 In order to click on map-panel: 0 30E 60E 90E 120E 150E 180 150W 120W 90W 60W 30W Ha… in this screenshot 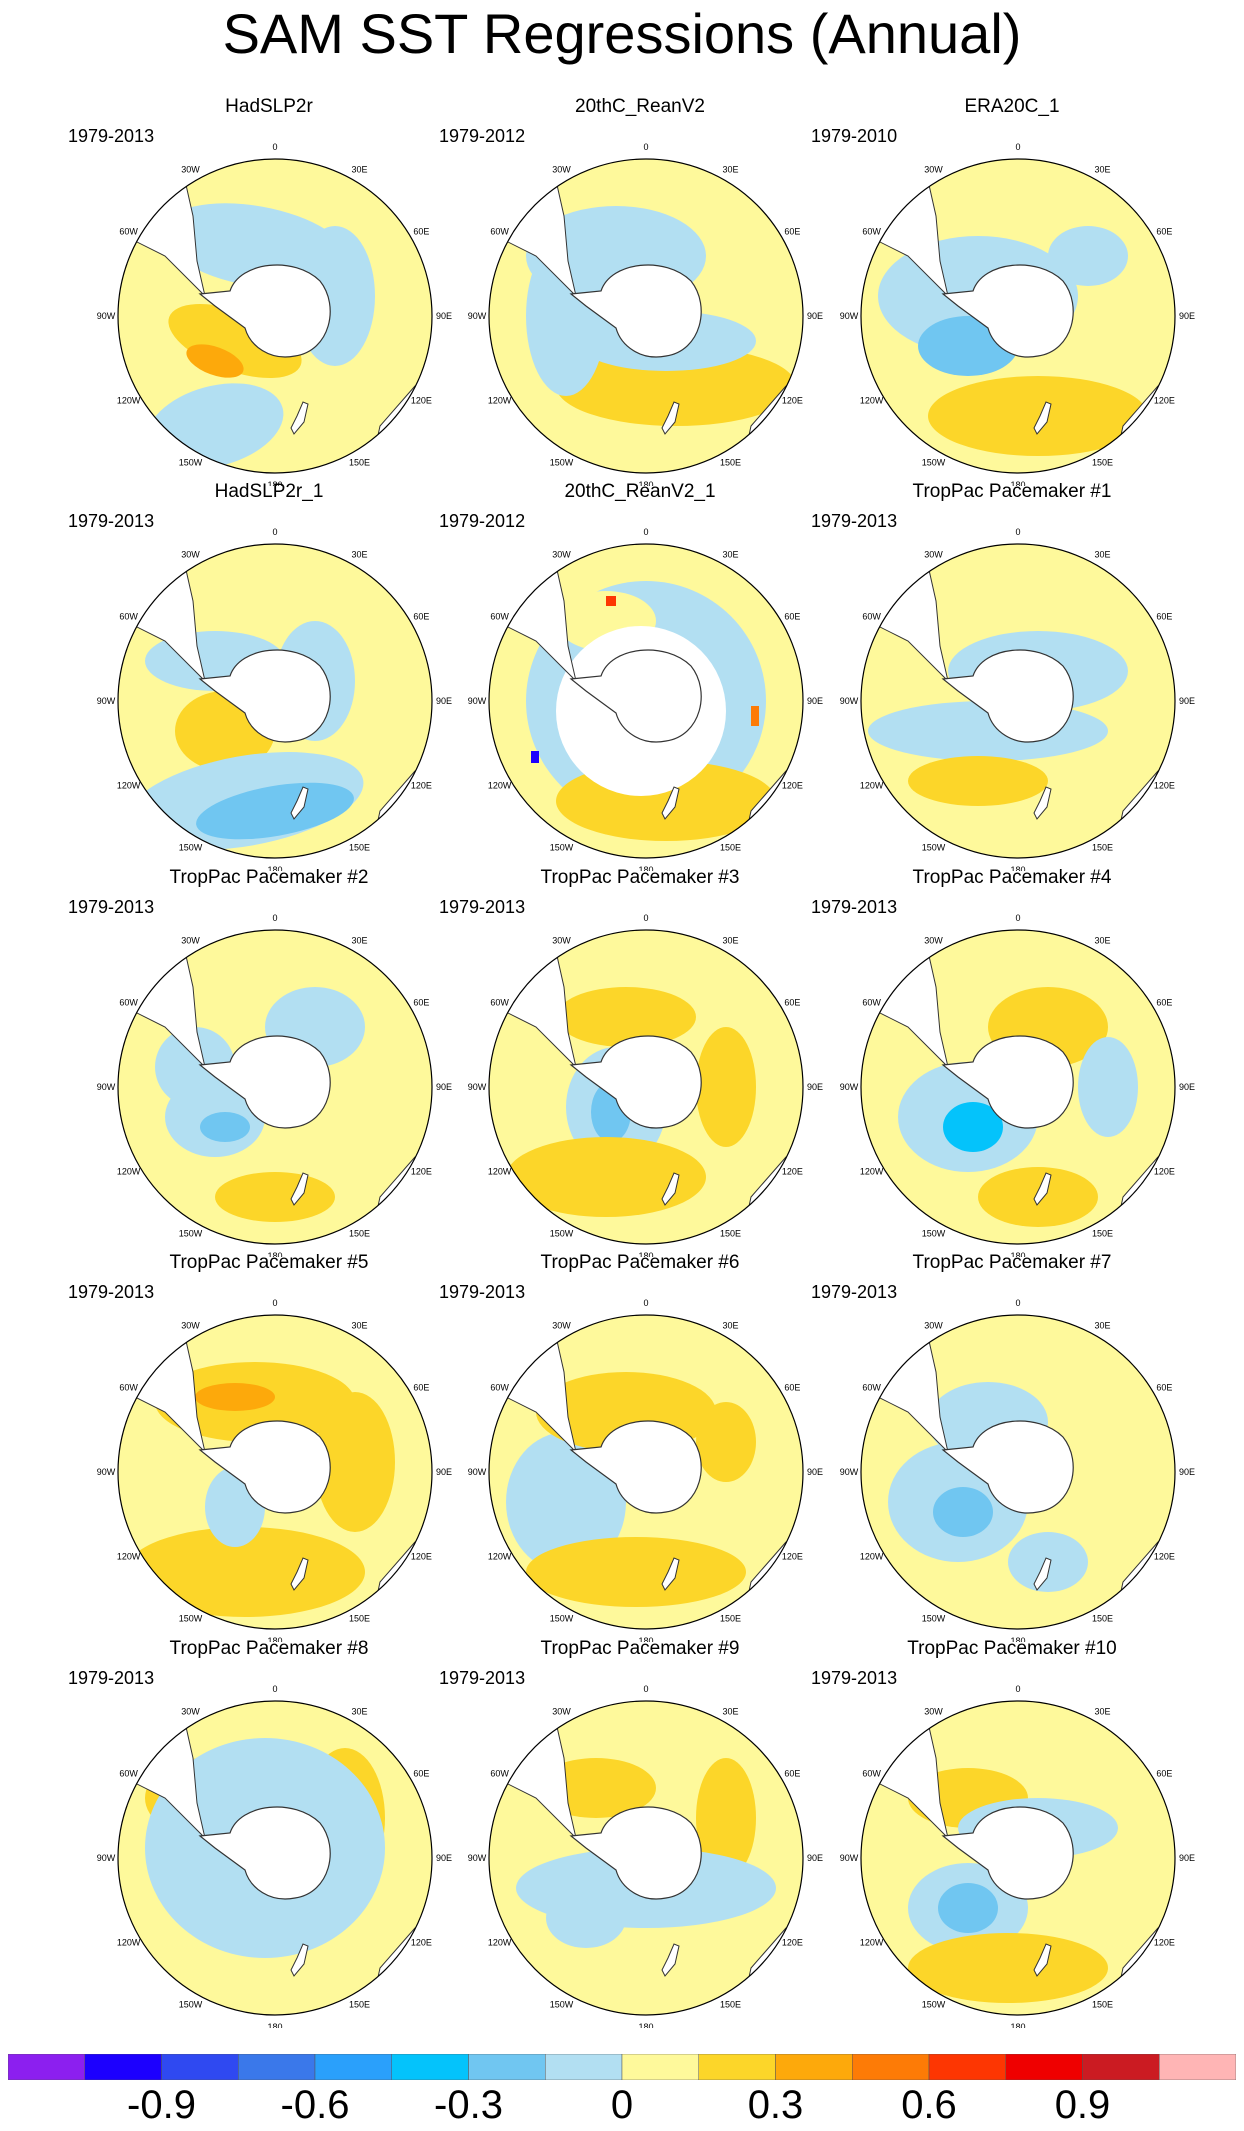, I will do `click(269, 291)`.